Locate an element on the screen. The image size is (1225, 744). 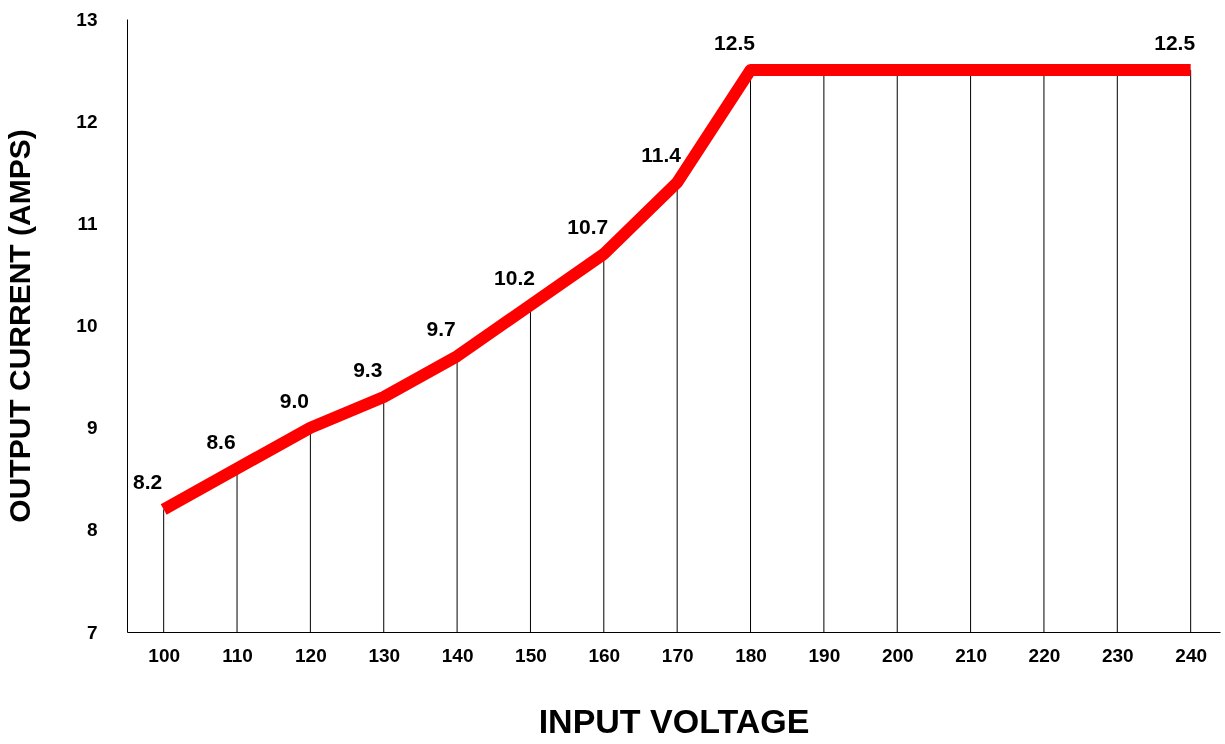
data-label: 9.7 is located at coordinates (441, 329).